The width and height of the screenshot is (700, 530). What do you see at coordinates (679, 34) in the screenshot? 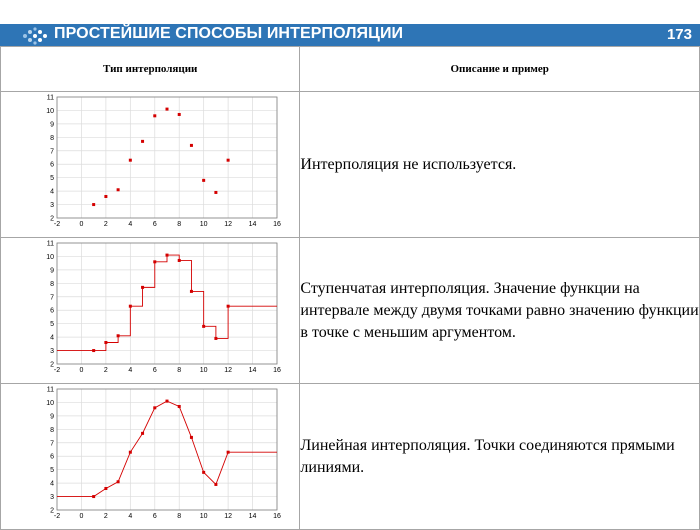
I see `page-number: 173` at bounding box center [679, 34].